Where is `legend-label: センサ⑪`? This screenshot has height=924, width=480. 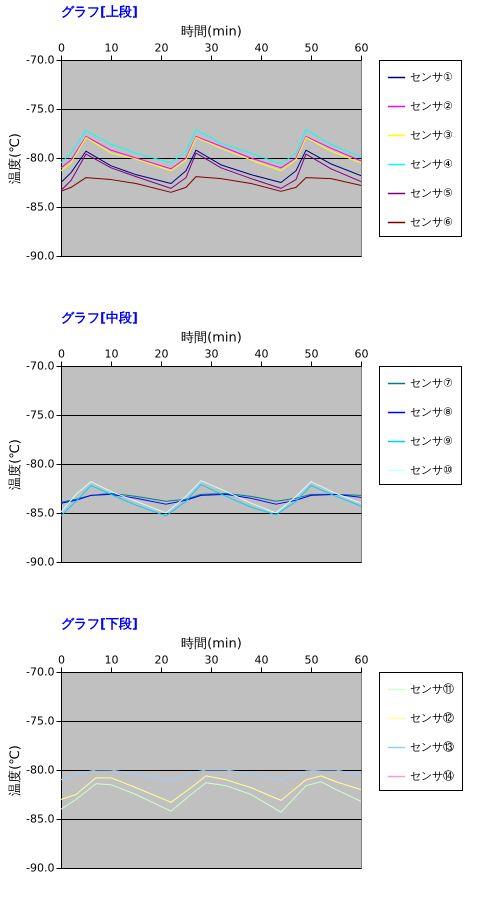
legend-label: センサ⑪ is located at coordinates (432, 689).